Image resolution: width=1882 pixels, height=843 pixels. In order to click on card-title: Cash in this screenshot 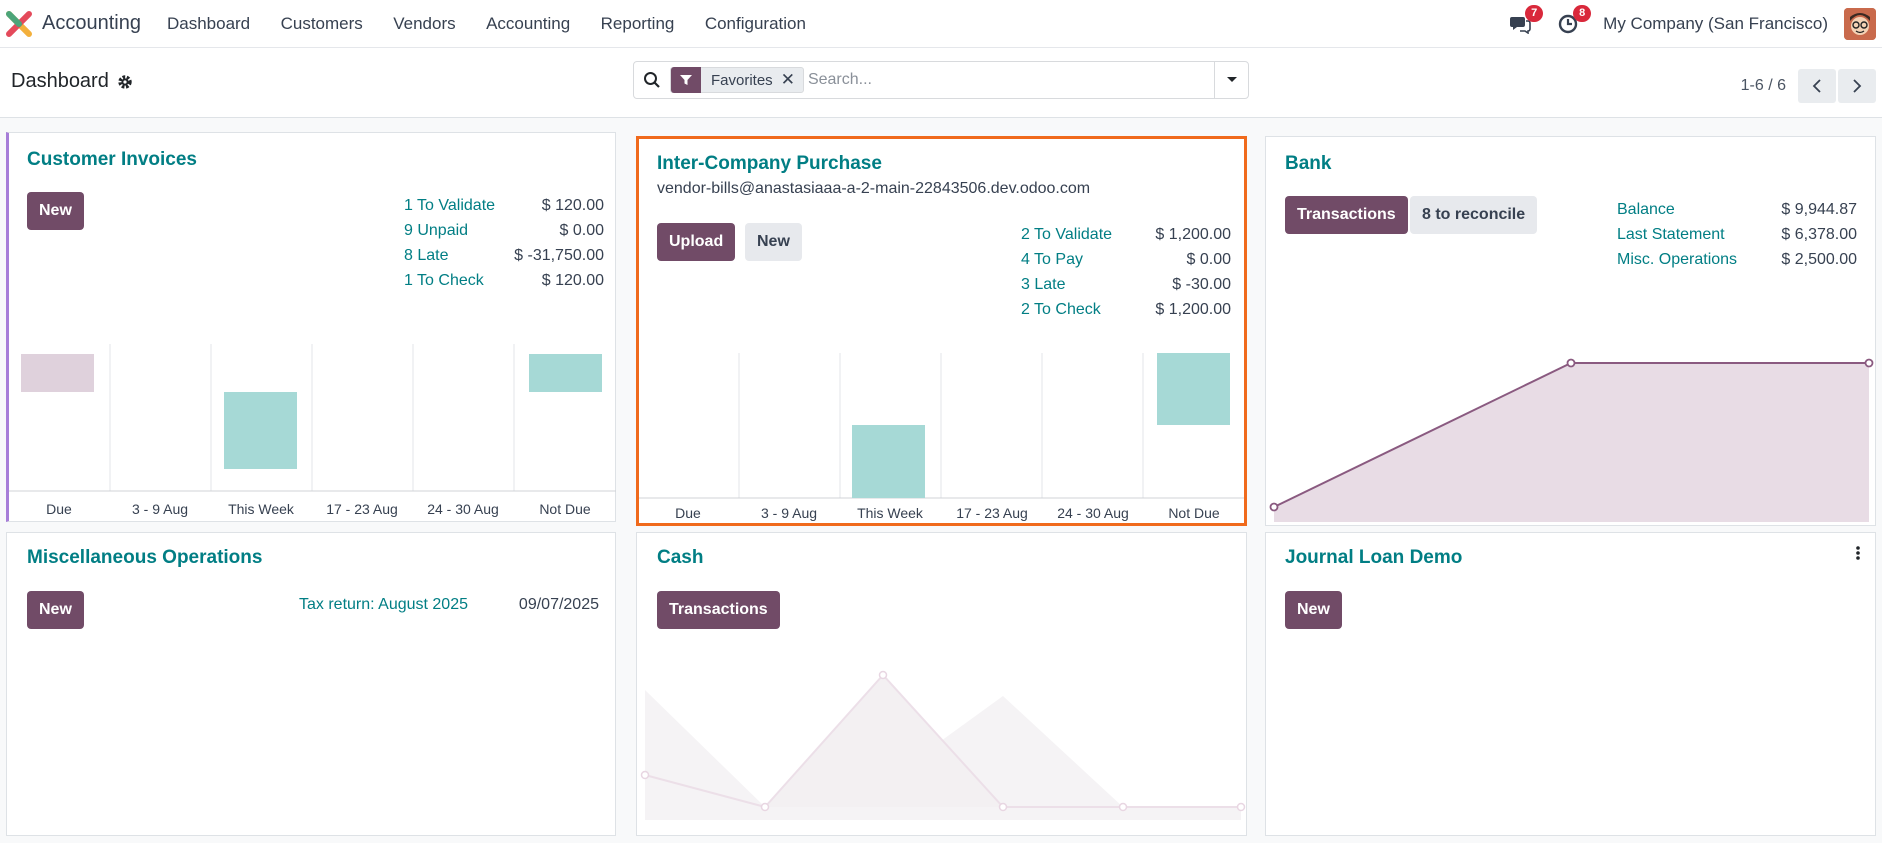, I will do `click(680, 557)`.